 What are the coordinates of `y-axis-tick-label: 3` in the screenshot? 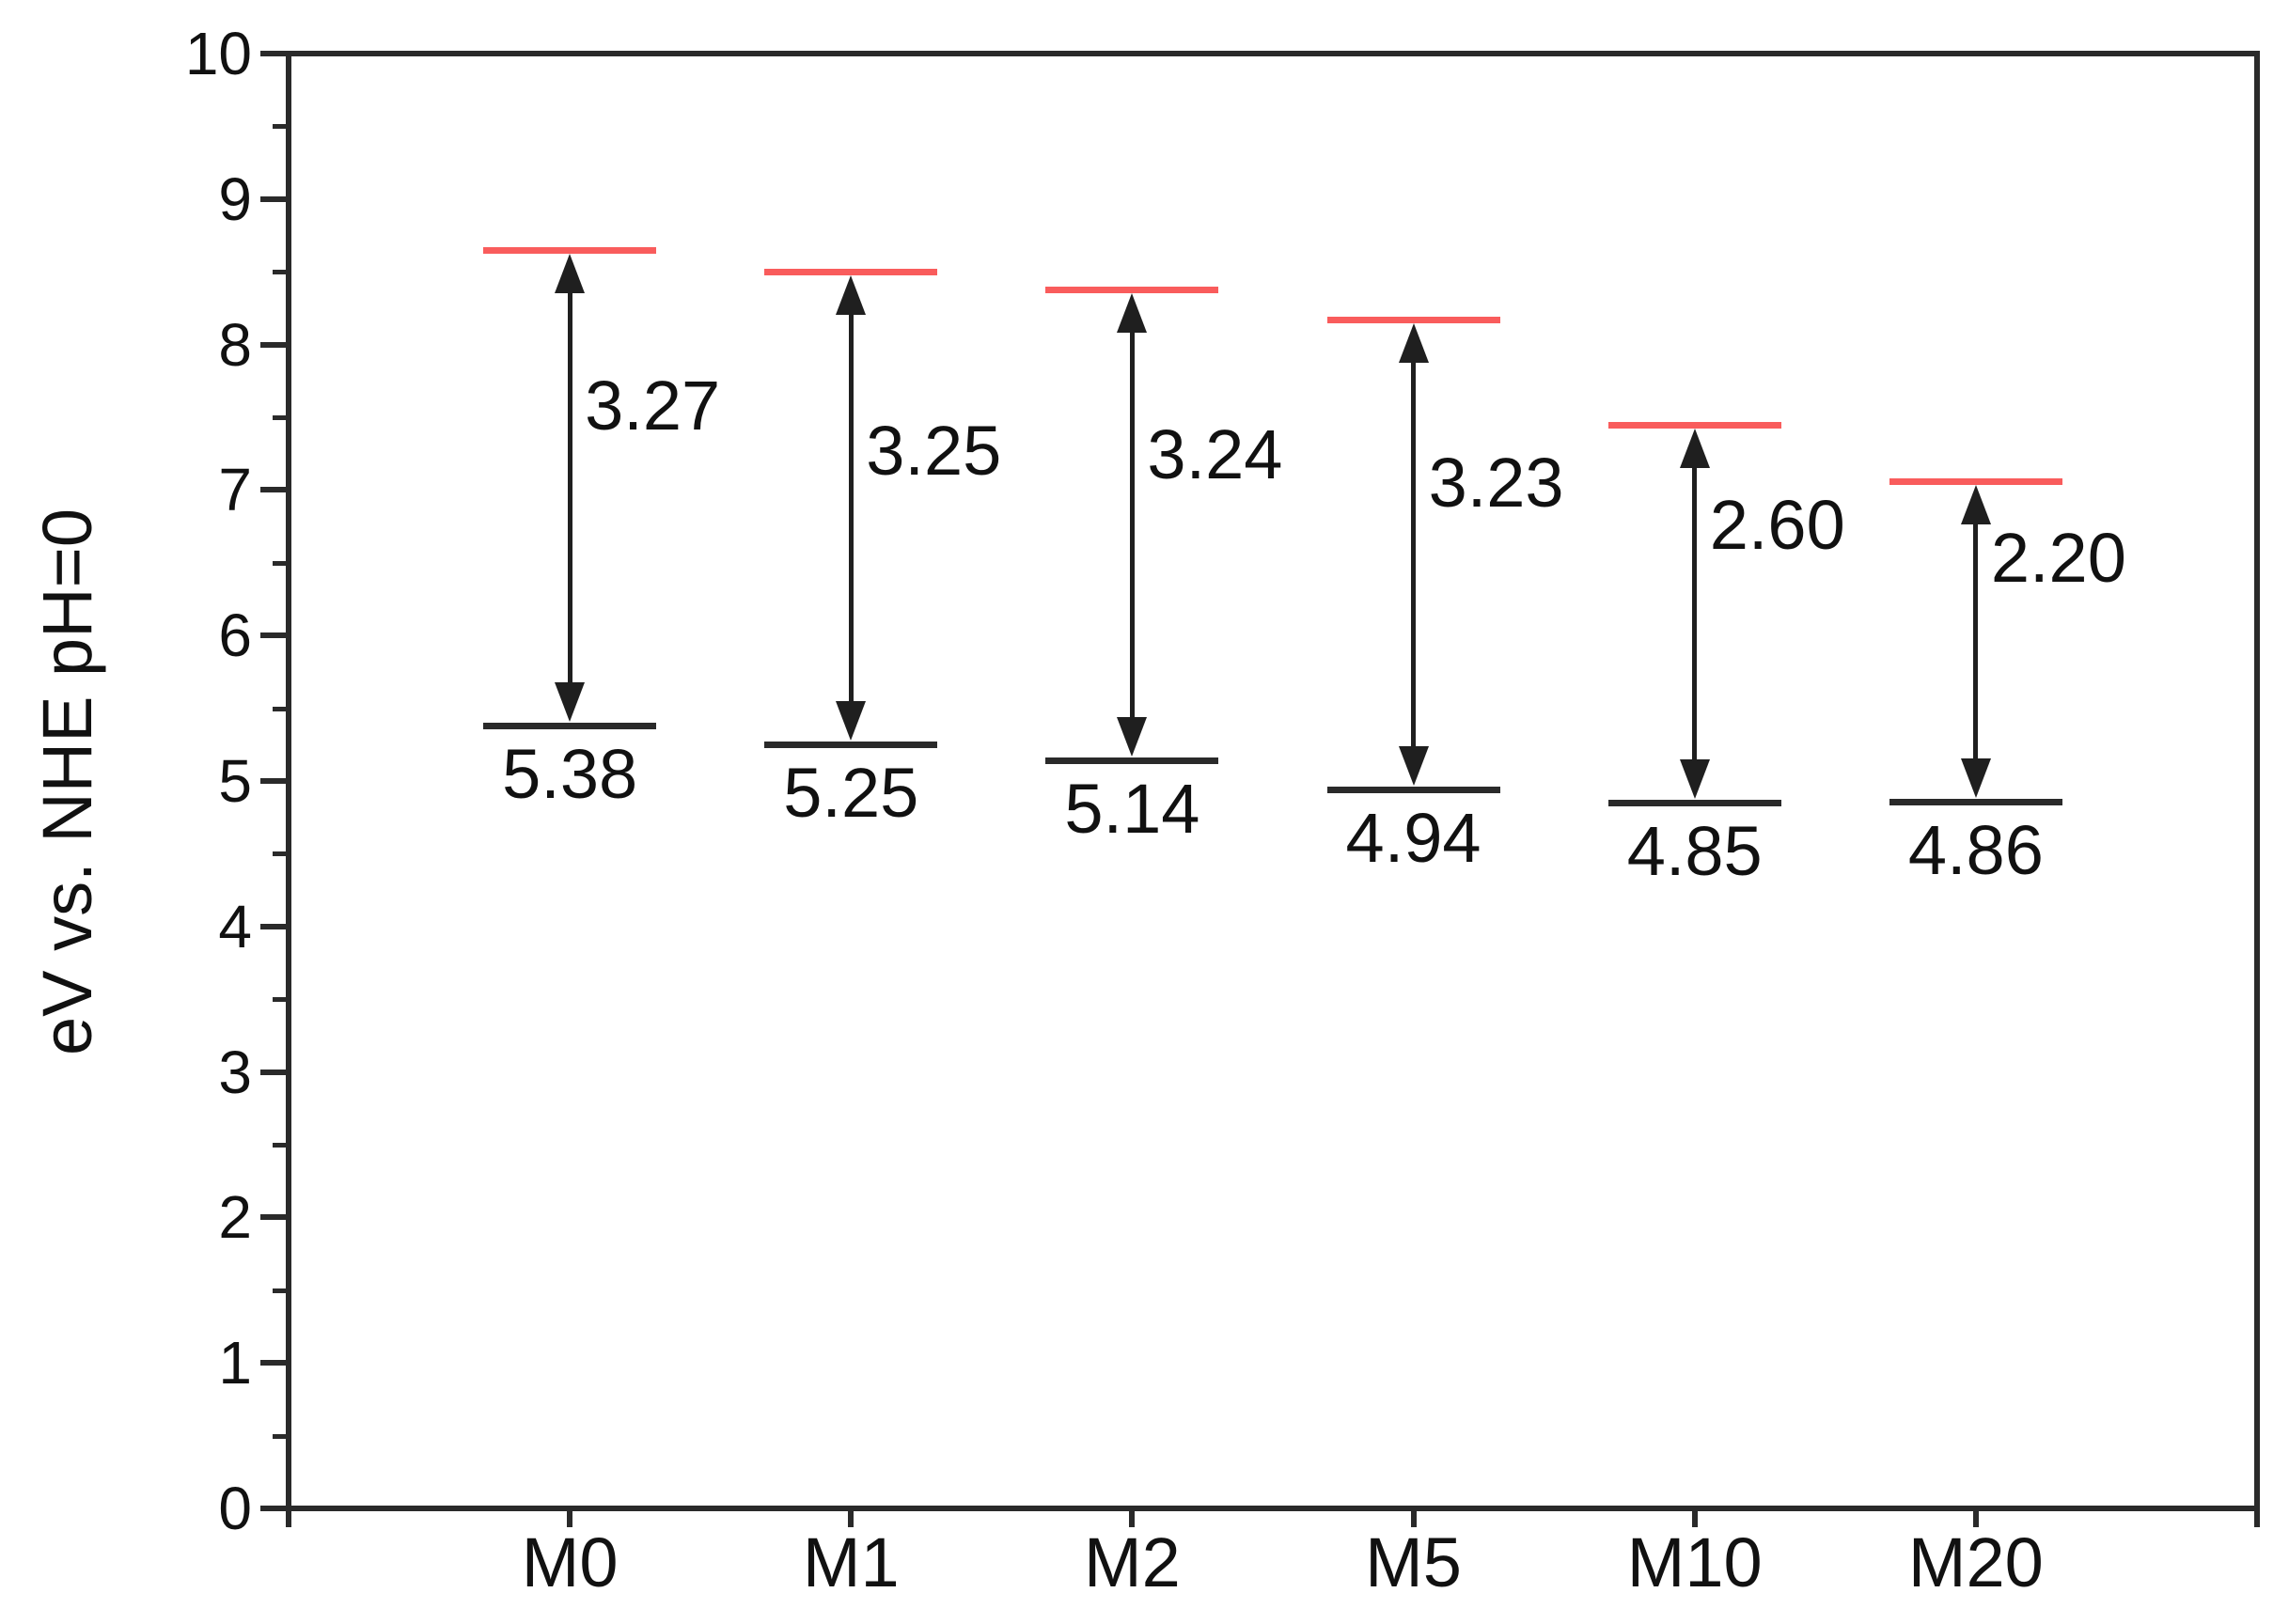 It's located at (235, 1072).